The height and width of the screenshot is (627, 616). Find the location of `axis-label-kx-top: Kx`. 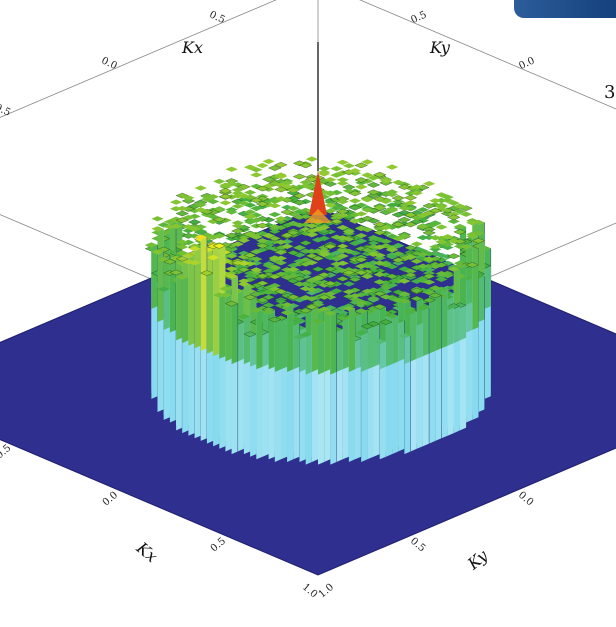

axis-label-kx-top: Kx is located at coordinates (192, 47).